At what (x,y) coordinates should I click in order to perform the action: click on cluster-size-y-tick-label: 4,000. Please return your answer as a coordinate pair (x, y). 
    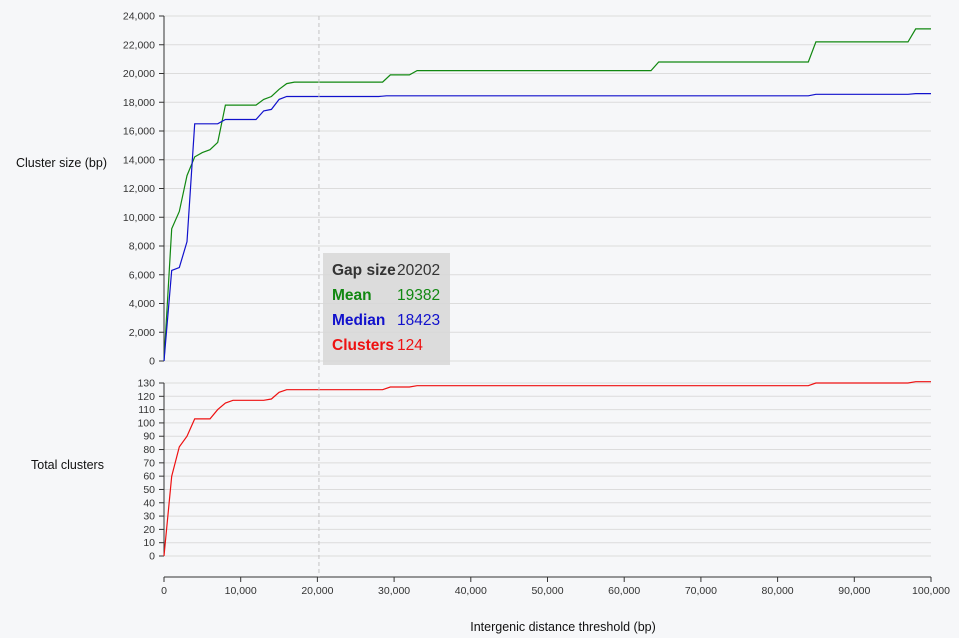
    Looking at the image, I should click on (142, 304).